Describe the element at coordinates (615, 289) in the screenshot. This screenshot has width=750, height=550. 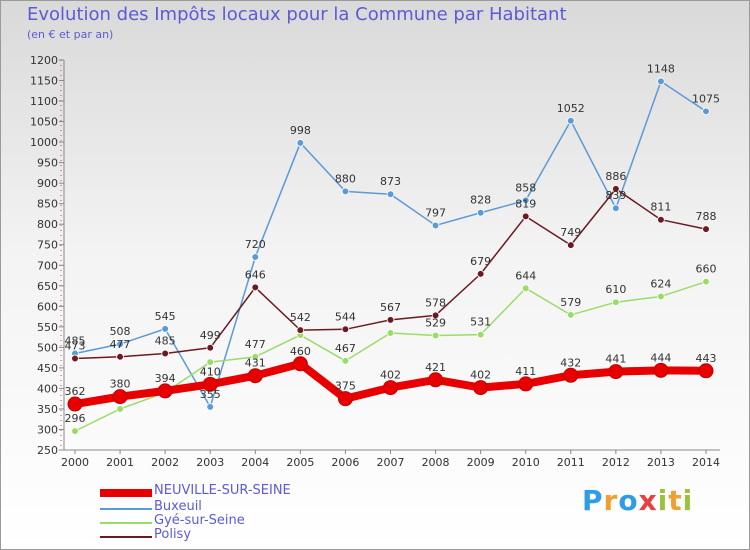
I see `data-label: 610` at that location.